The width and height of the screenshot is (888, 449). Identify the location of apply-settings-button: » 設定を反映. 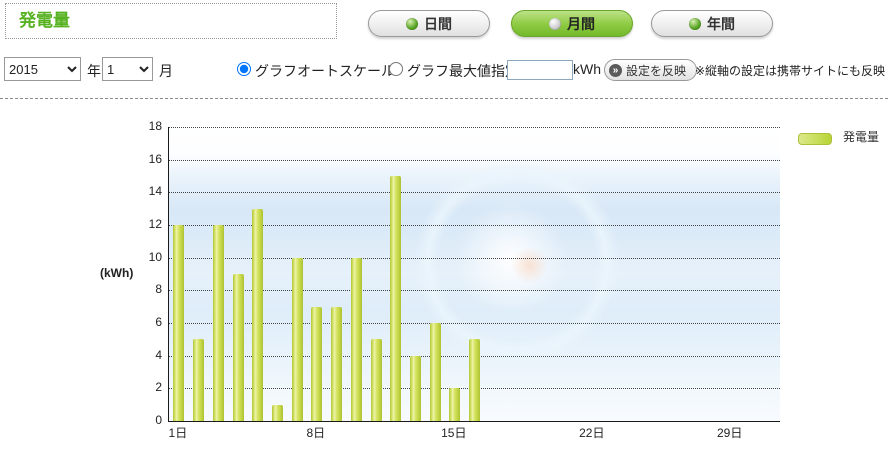
(651, 70).